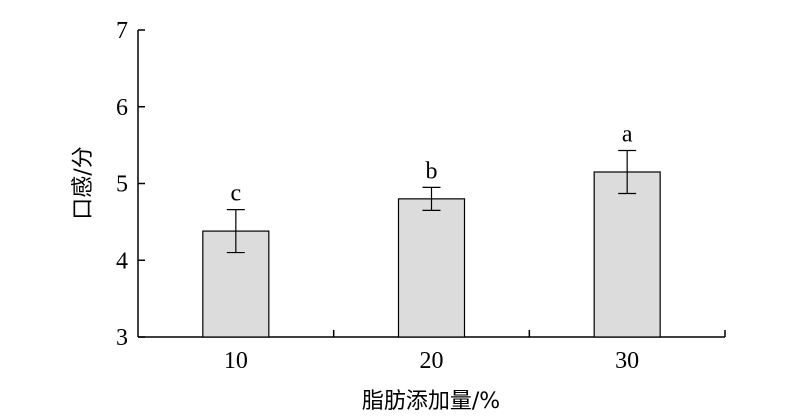  Describe the element at coordinates (431, 401) in the screenshot. I see `x-axis-title: 脂肪添加量/%` at that location.